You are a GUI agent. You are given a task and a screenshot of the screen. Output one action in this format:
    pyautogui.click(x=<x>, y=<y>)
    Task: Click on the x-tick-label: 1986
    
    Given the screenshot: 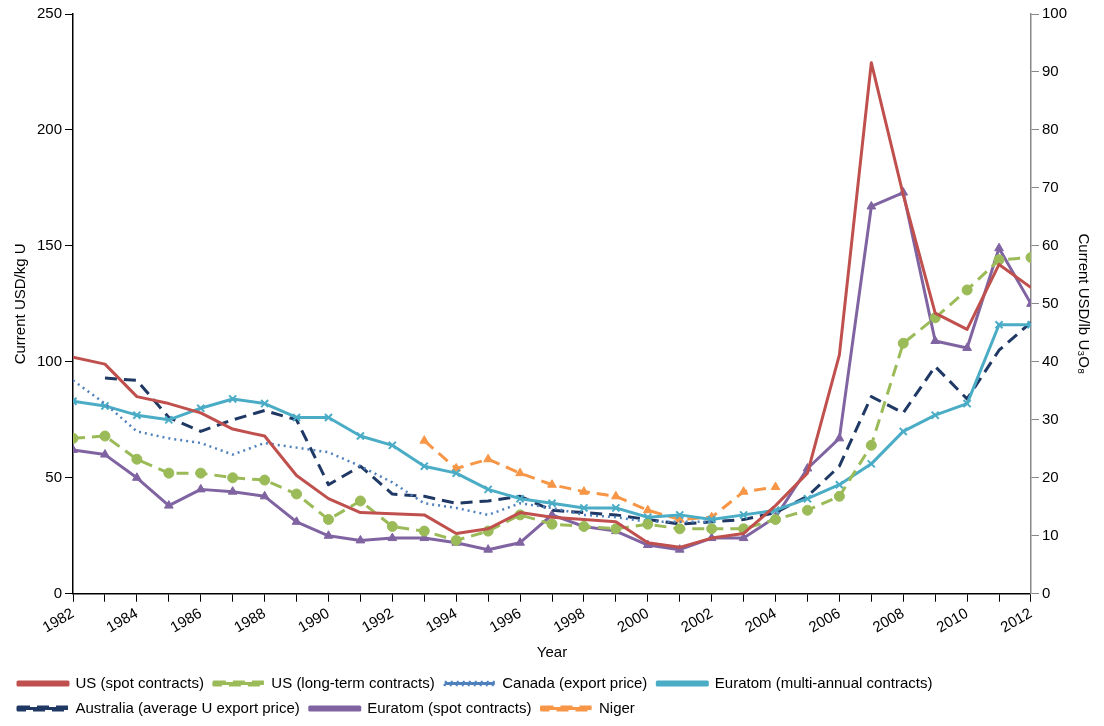 What is the action you would take?
    pyautogui.click(x=185, y=619)
    